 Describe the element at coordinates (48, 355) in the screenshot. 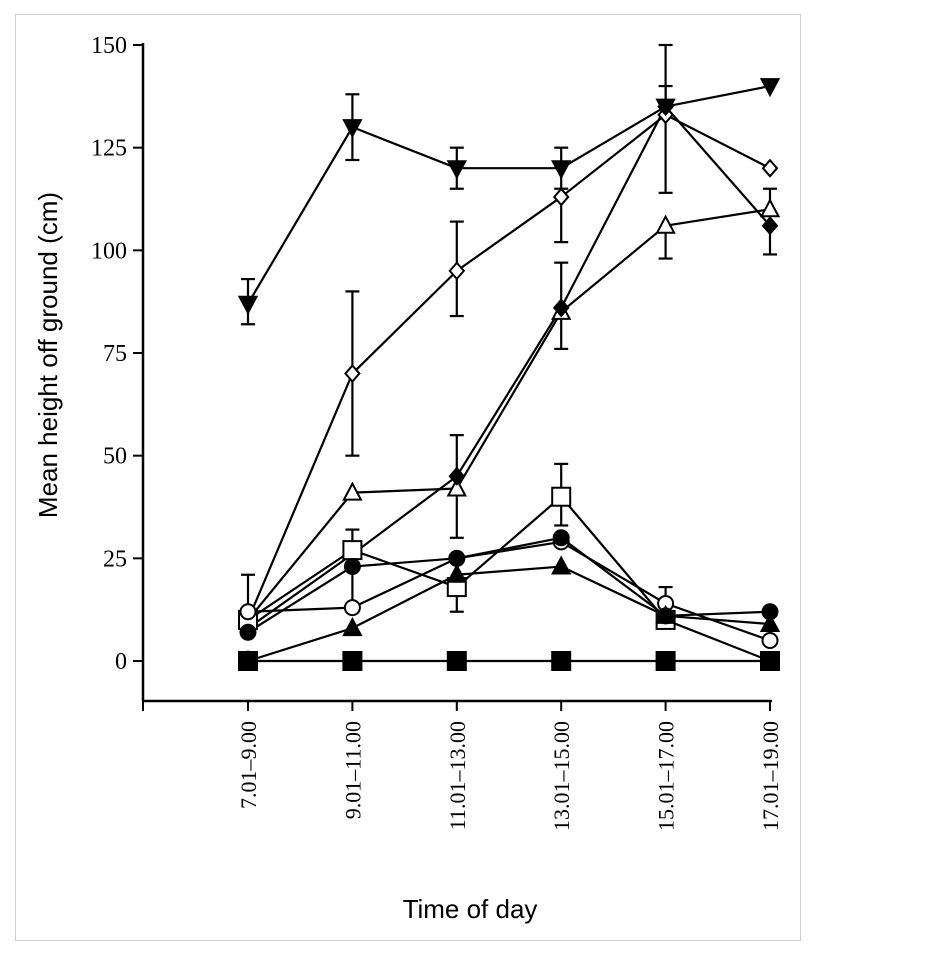

I see `y-axis-label: Mean height off ground (cm)` at that location.